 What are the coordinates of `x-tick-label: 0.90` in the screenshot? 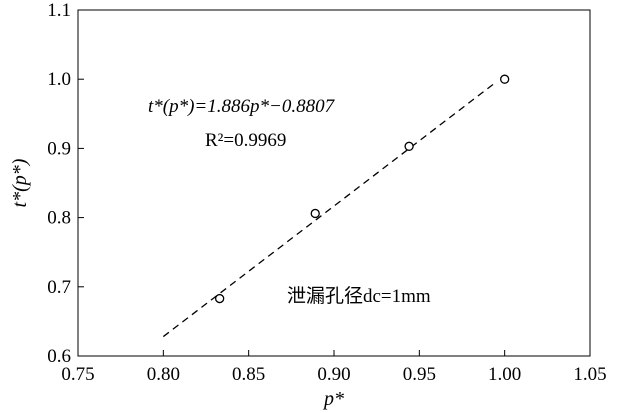 It's located at (333, 374).